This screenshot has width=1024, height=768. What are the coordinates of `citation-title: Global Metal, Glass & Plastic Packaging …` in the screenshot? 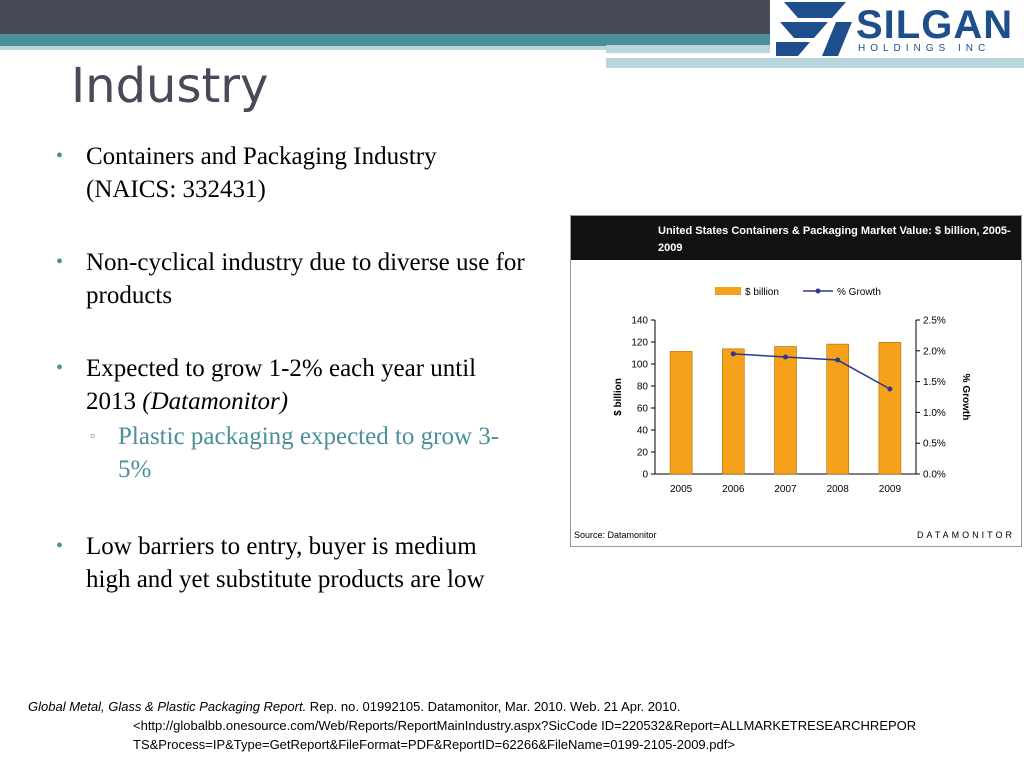 It's located at (167, 706).